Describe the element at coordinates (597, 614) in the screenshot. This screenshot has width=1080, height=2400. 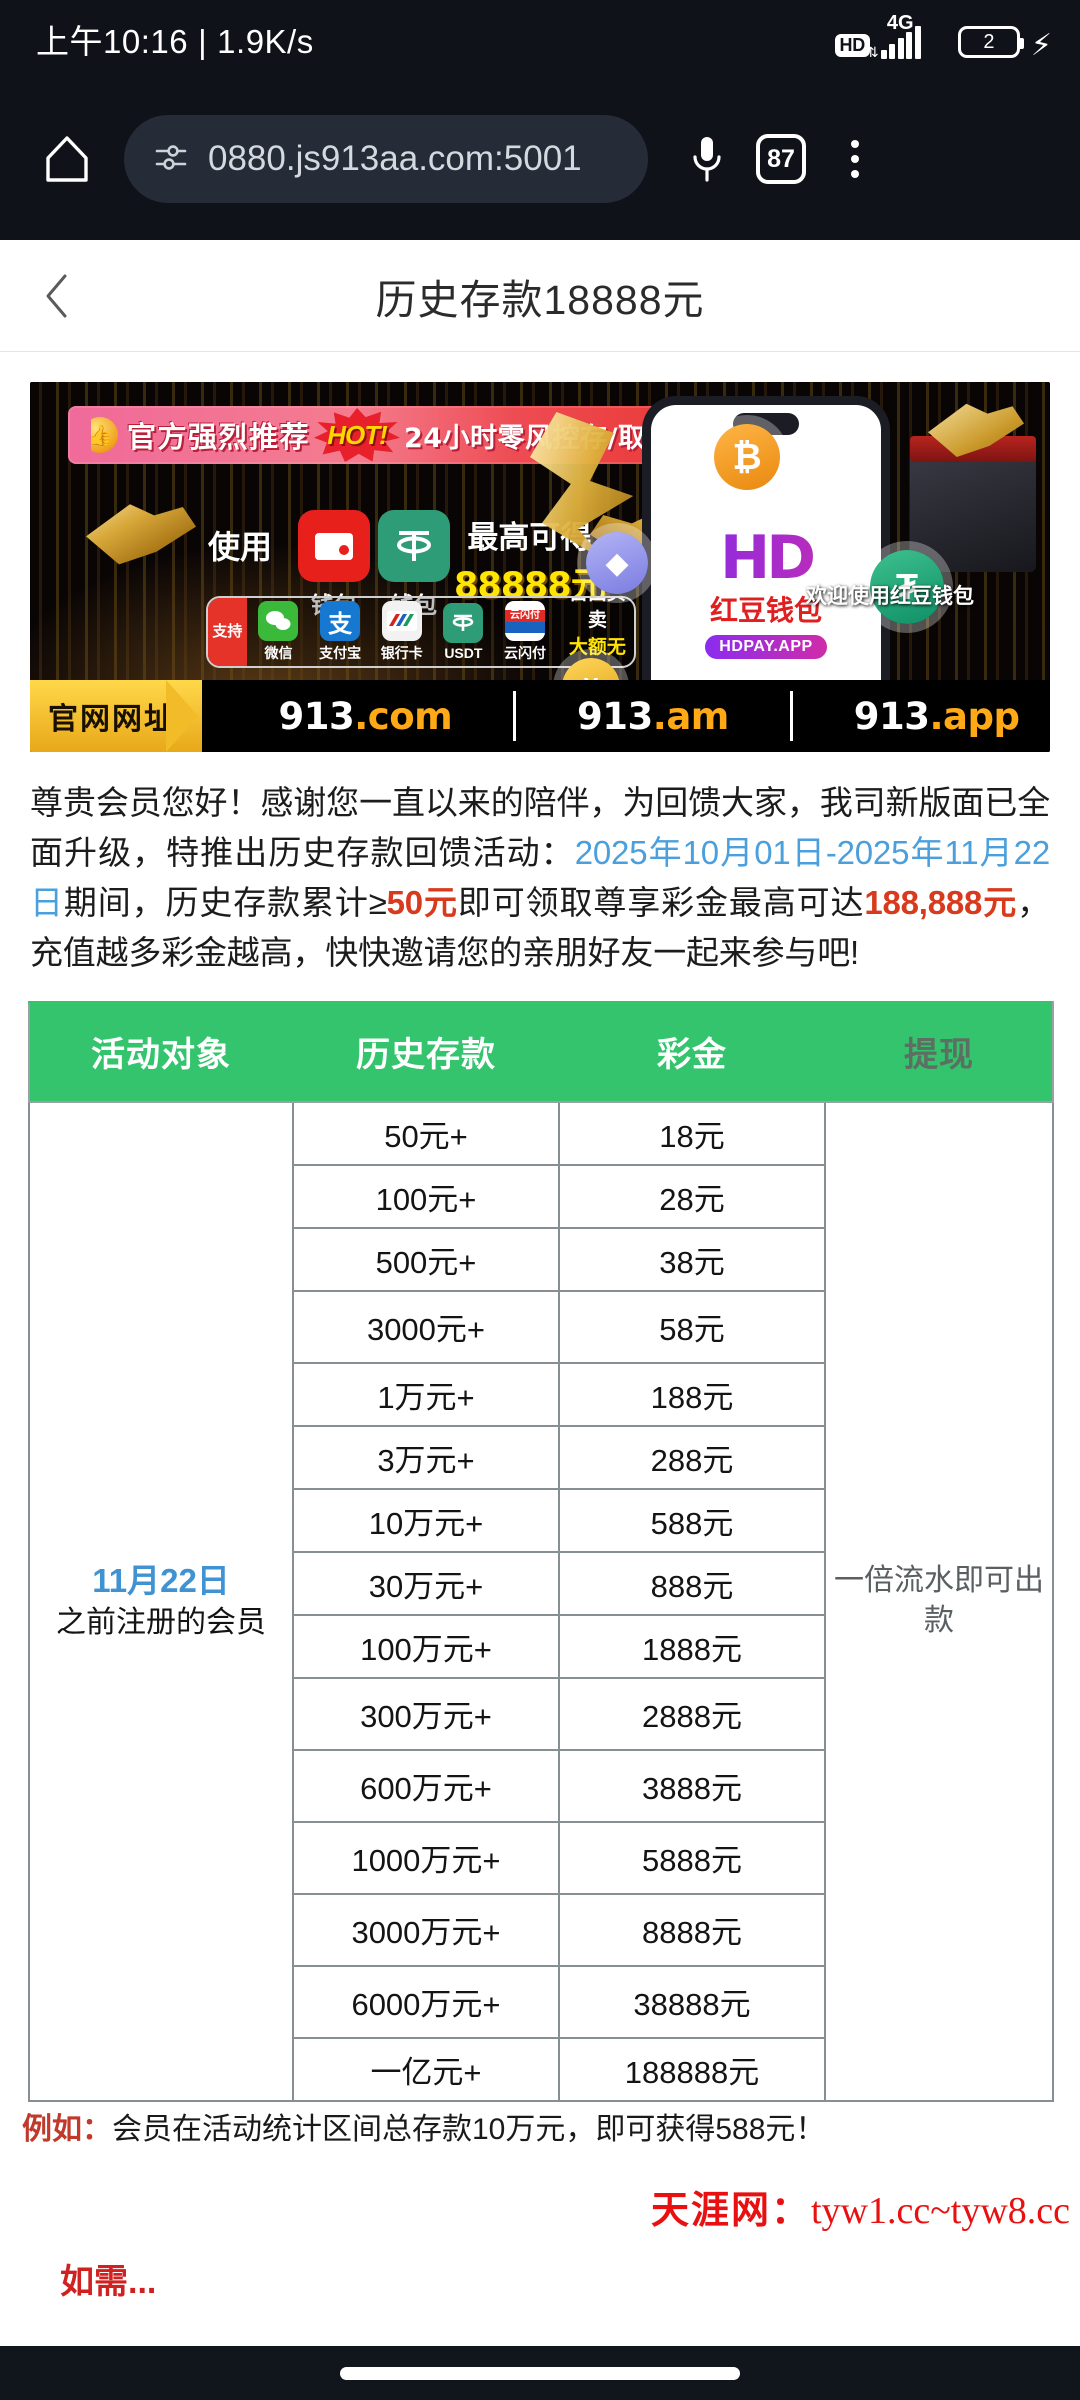
I see `free-trade-line1: 自由买卖` at that location.